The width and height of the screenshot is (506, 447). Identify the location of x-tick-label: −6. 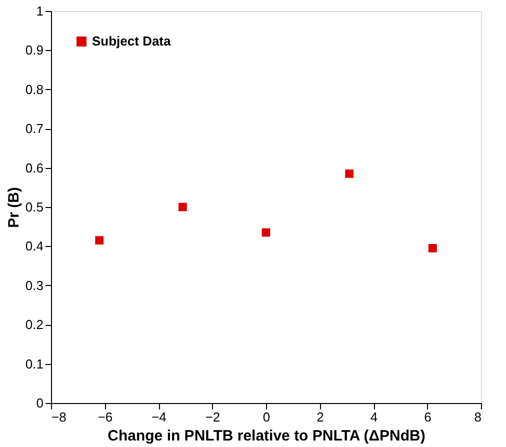
(105, 417).